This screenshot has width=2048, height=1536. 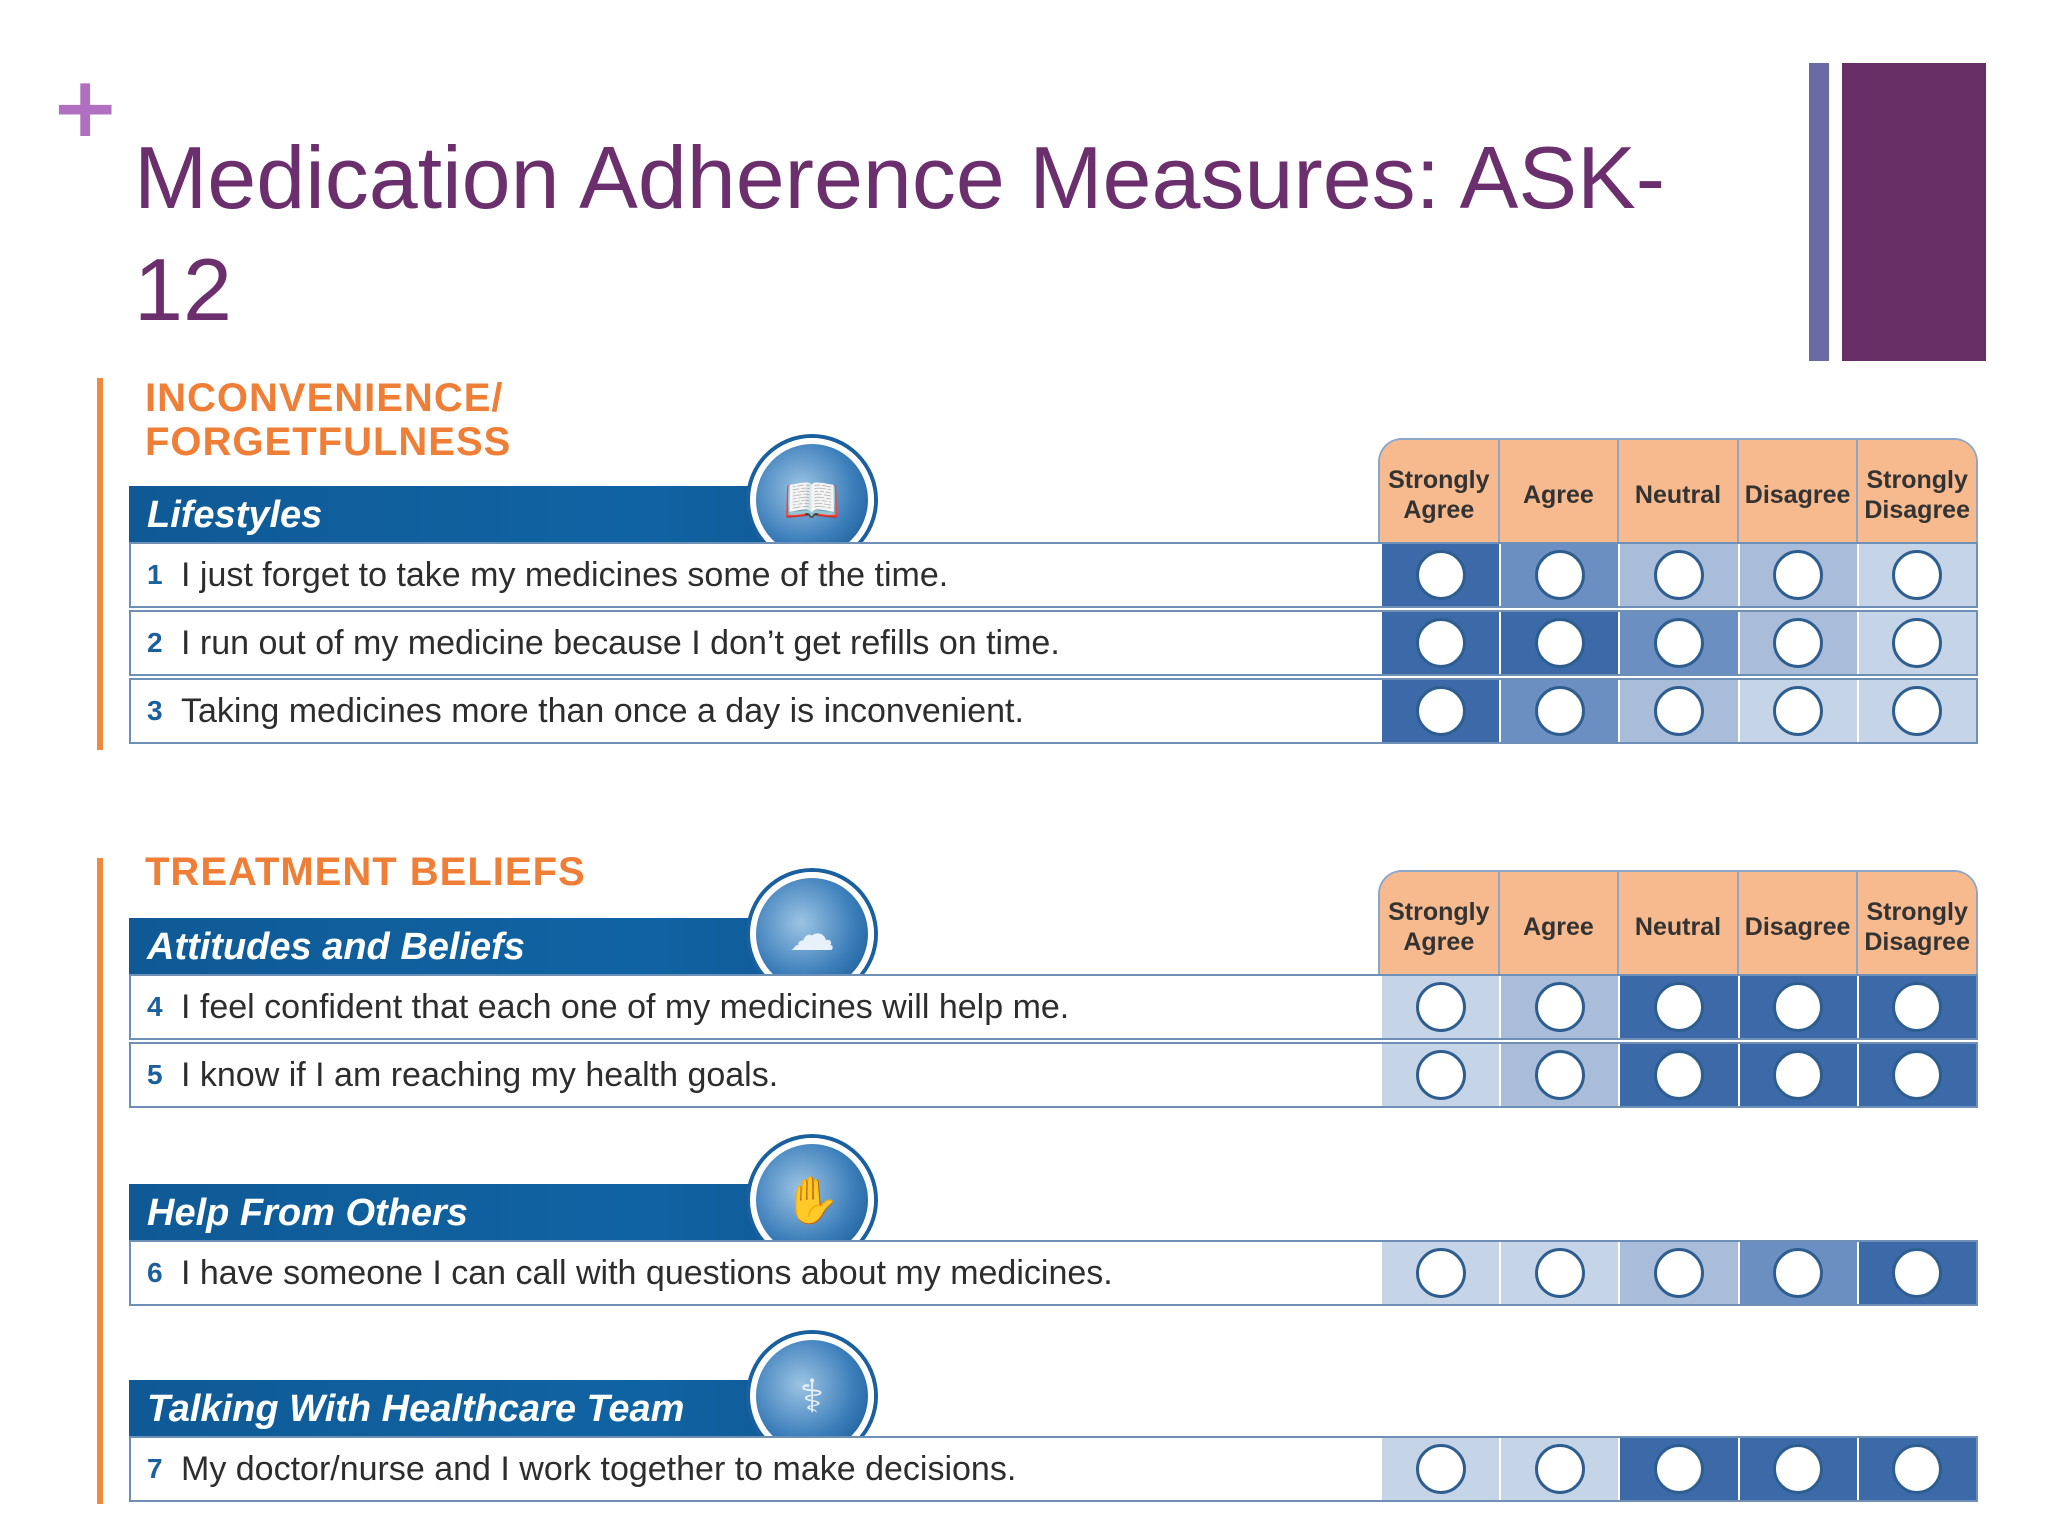 What do you see at coordinates (100, 1181) in the screenshot?
I see `section-rule-treatment-beliefs` at bounding box center [100, 1181].